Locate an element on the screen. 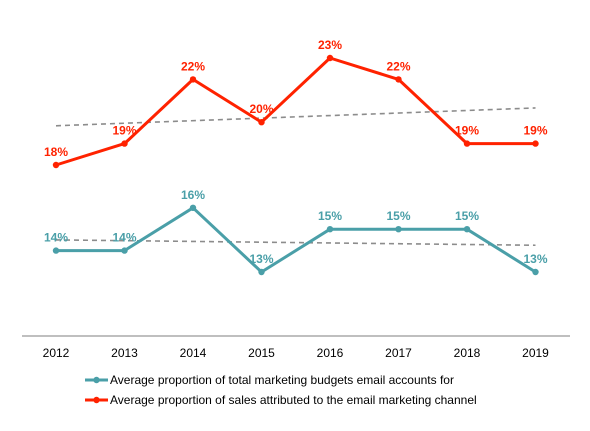 The height and width of the screenshot is (431, 590). series-0-point-2014 is located at coordinates (193, 207).